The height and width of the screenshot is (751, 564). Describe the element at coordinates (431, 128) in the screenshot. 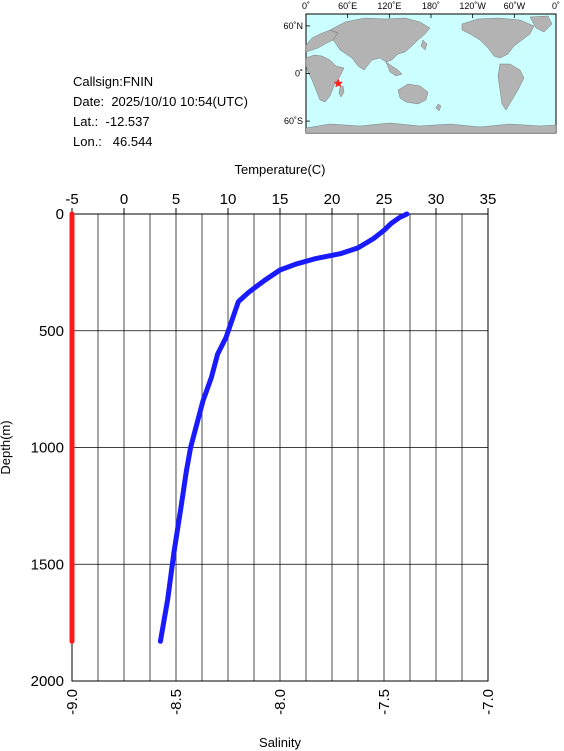

I see `land-antarctica` at that location.